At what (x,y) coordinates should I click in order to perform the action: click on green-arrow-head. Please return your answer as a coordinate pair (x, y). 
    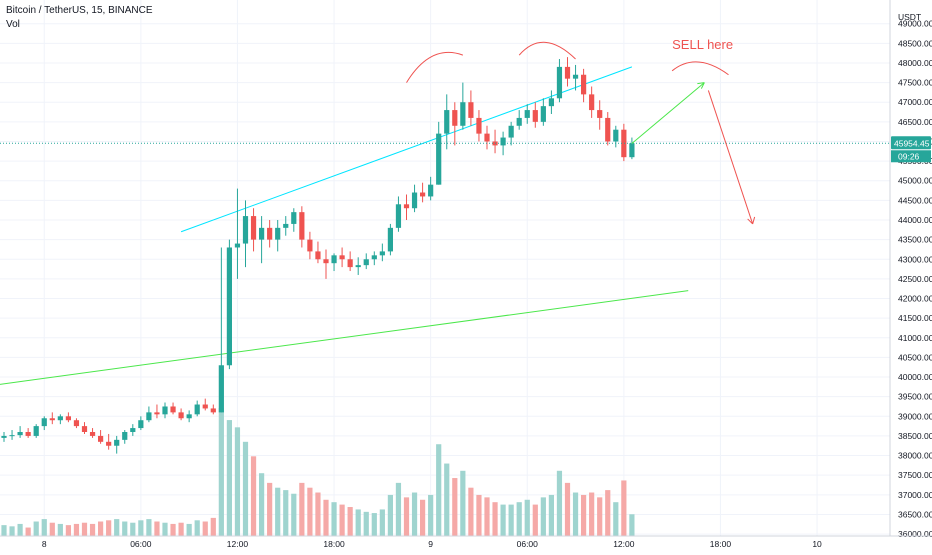
    Looking at the image, I should click on (701, 85).